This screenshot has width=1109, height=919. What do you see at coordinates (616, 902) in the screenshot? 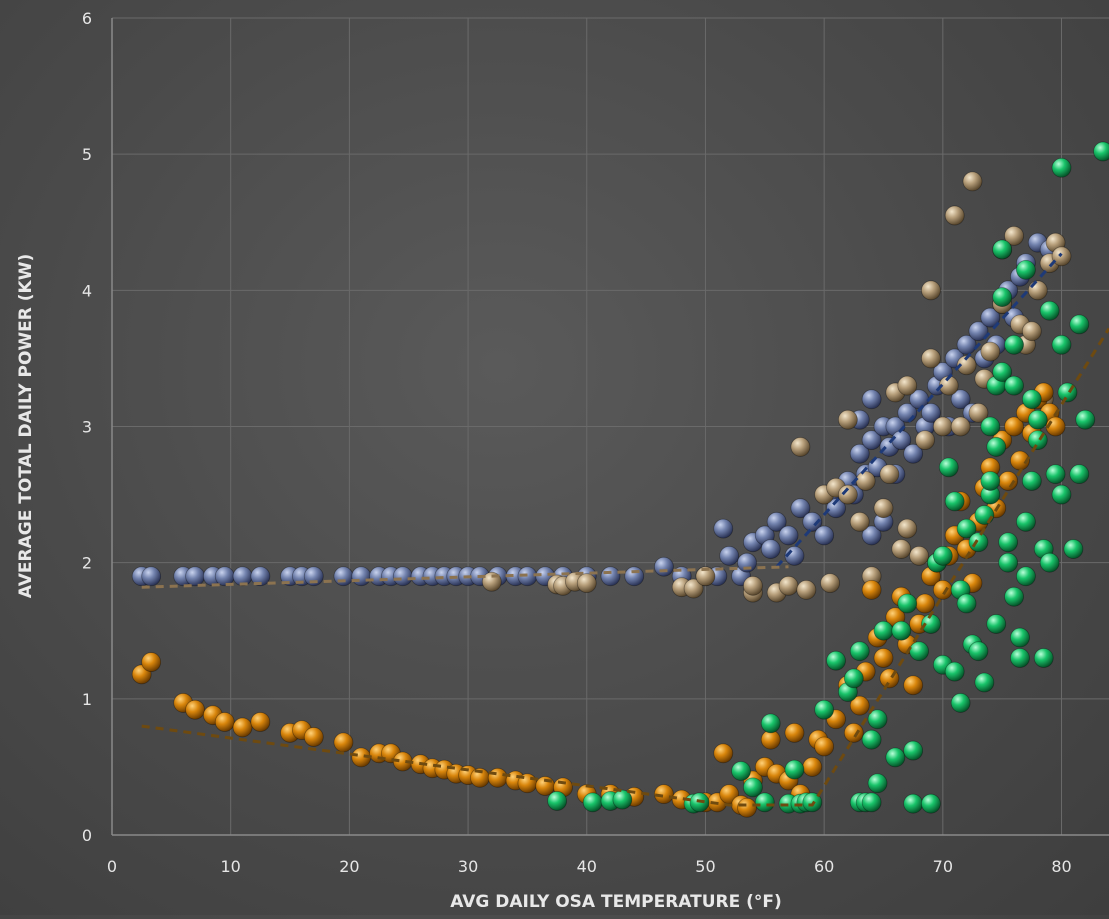
I see `x-axis-title: AVG DAILY OSA TEMPERATURE (°F)` at bounding box center [616, 902].